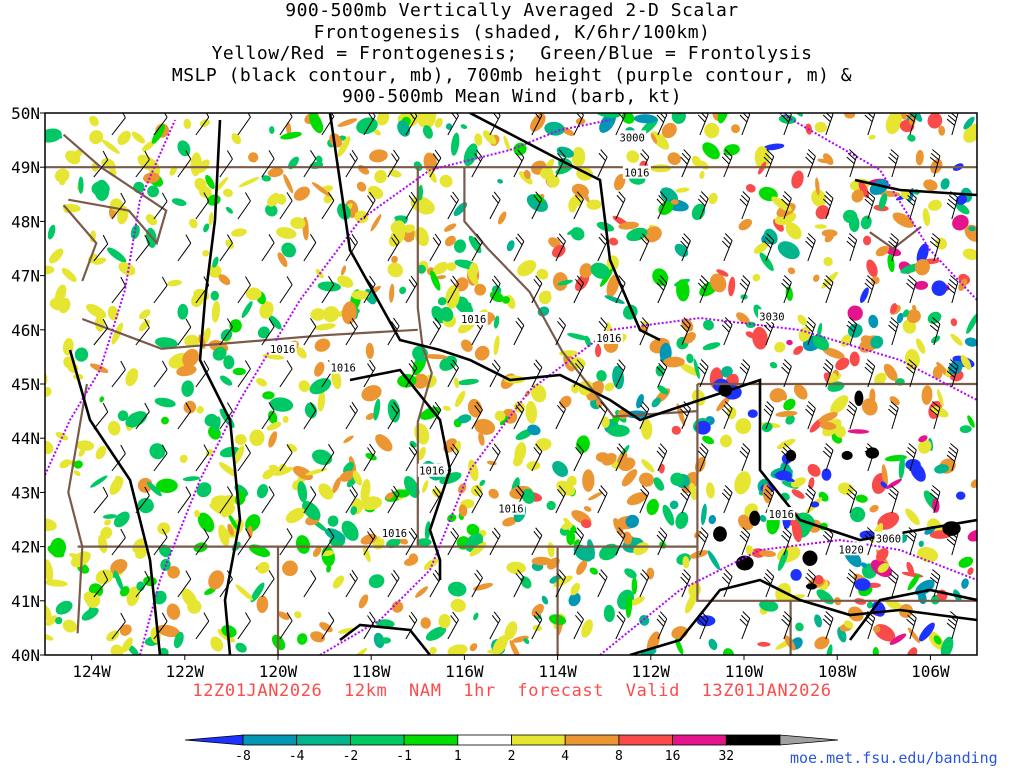 This screenshot has width=1024, height=768. I want to click on lat-label: 40N, so click(25, 655).